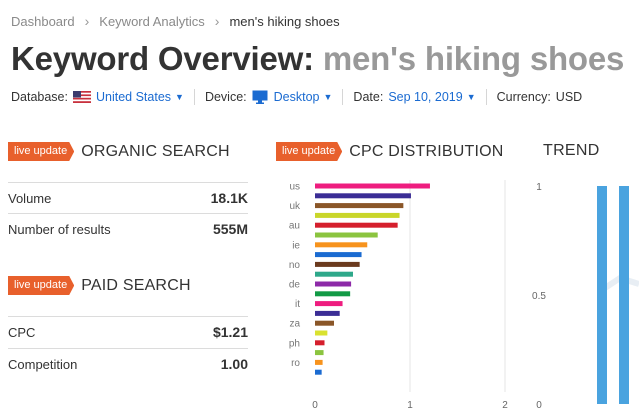 The image size is (639, 418). What do you see at coordinates (133, 97) in the screenshot?
I see `database-value: United States` at bounding box center [133, 97].